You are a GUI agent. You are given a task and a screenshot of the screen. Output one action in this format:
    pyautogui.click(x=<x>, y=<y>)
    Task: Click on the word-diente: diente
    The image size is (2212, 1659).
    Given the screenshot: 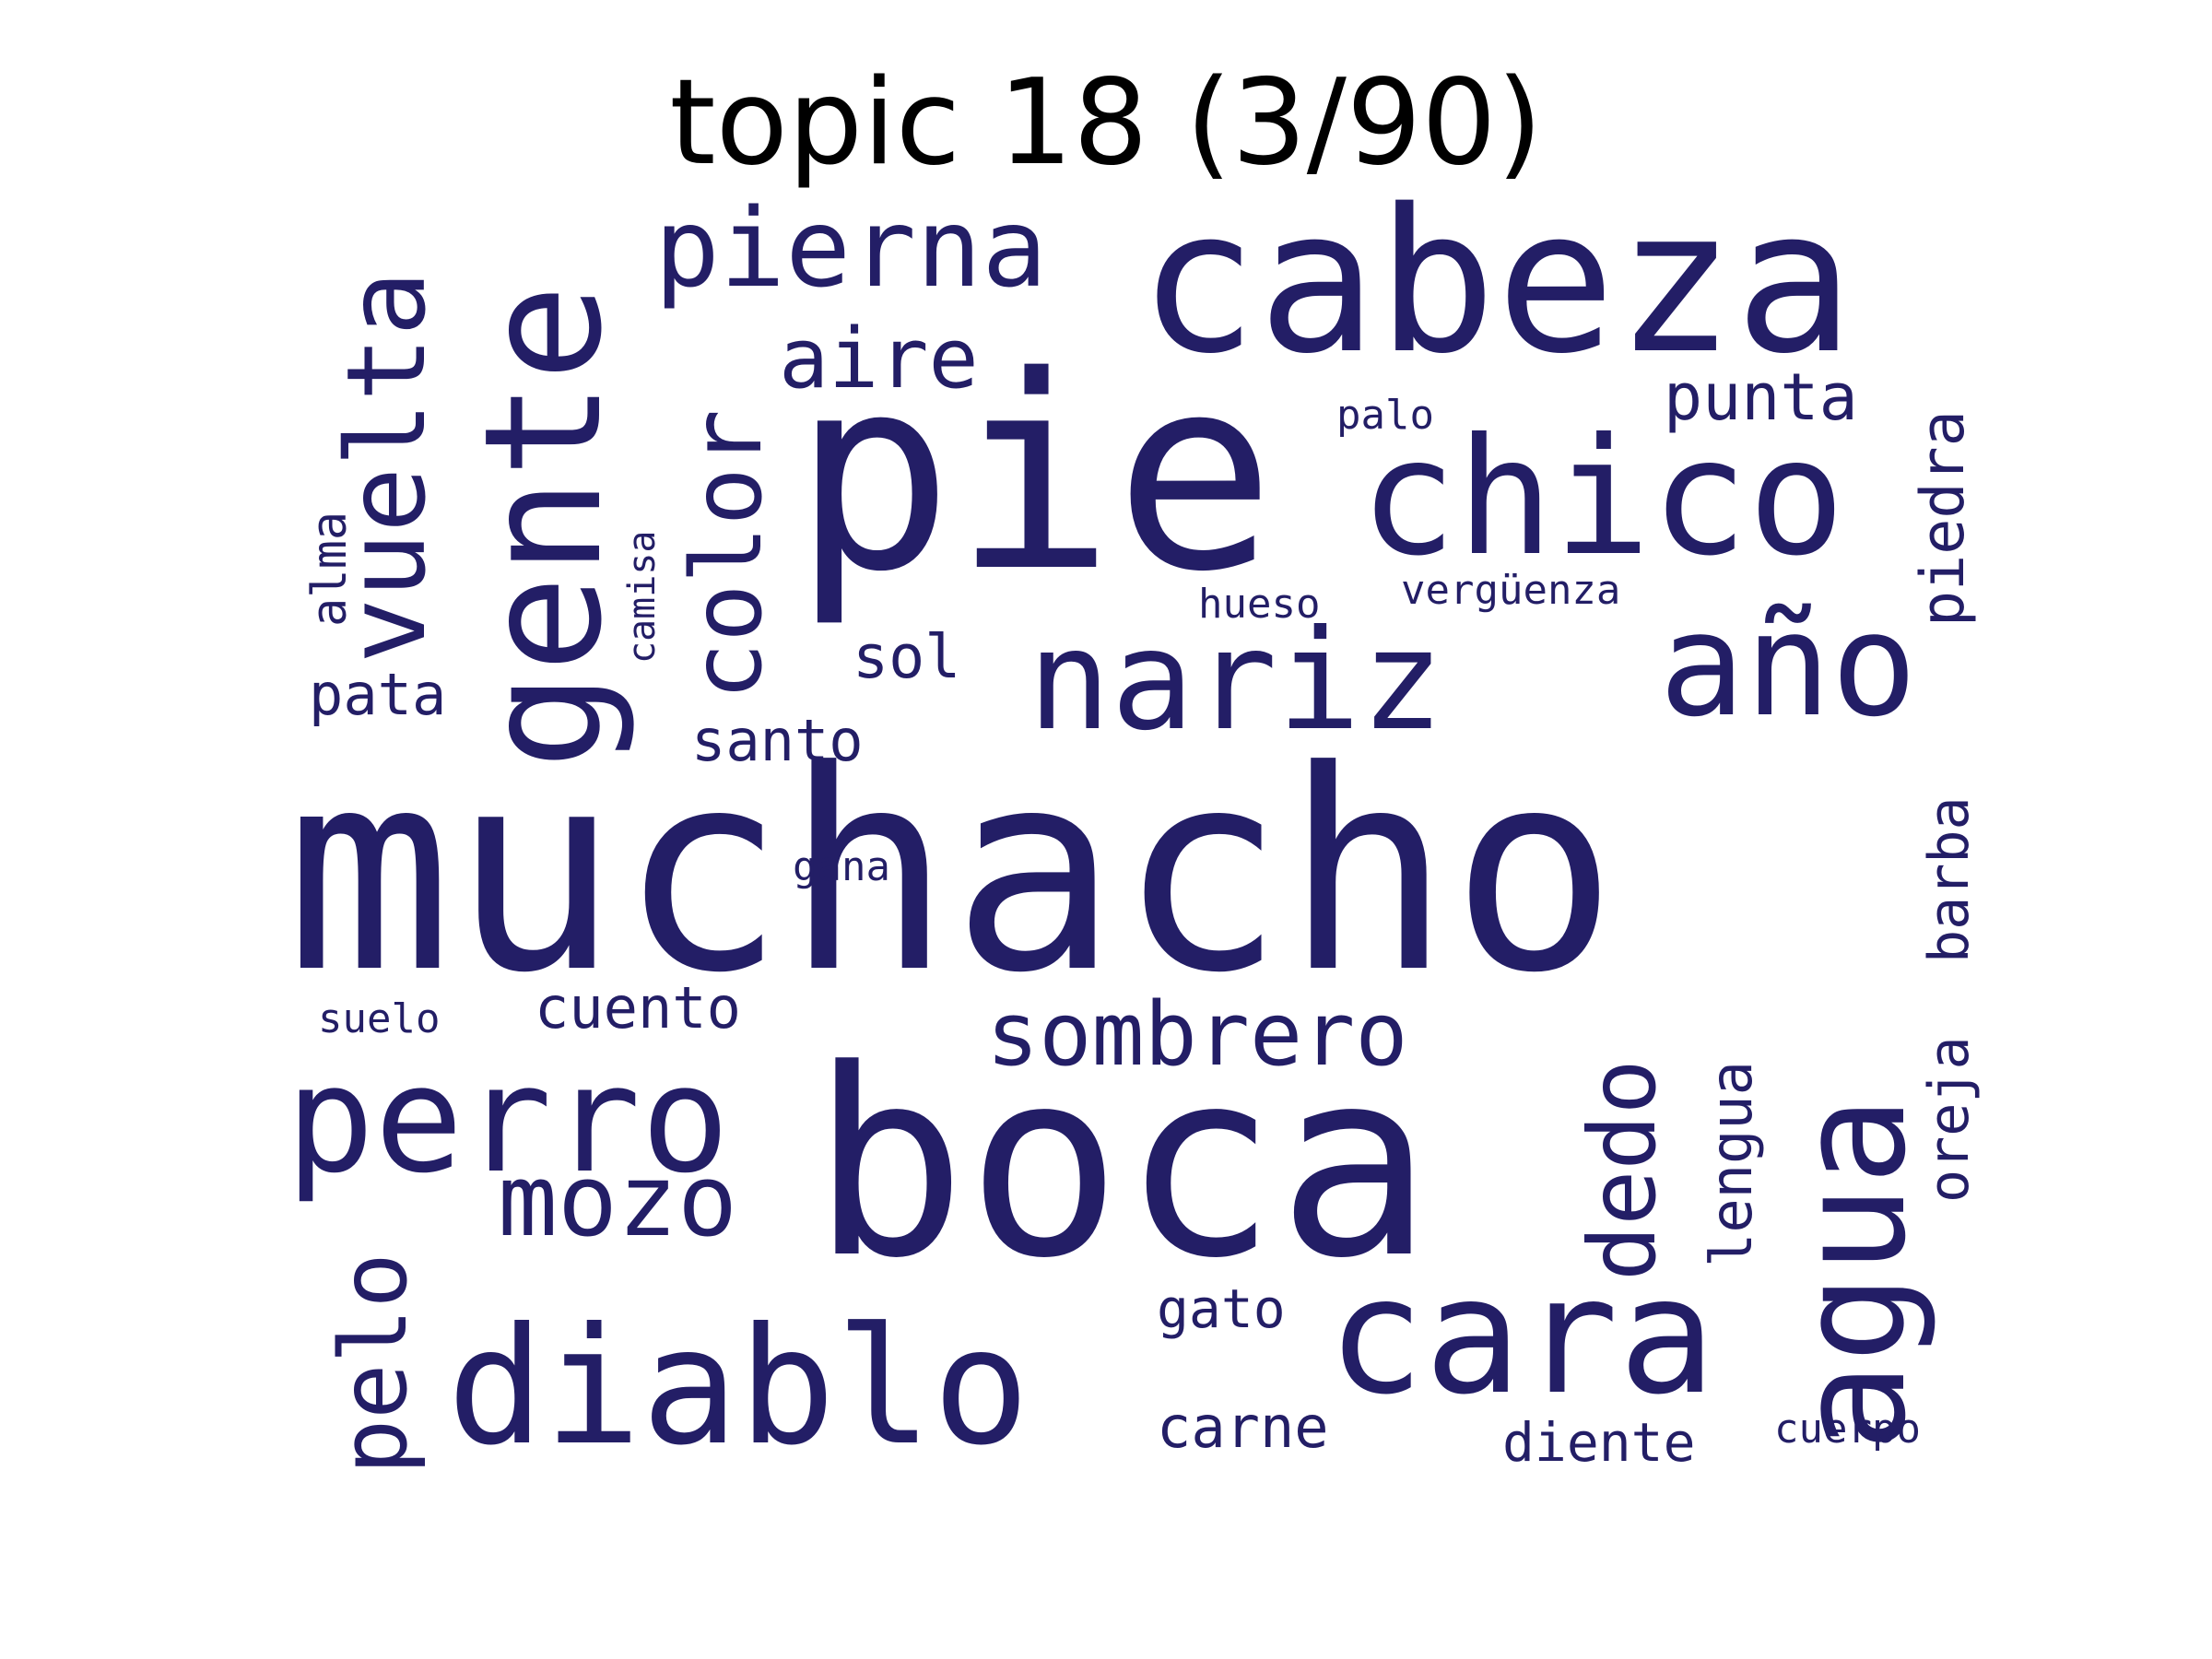 What is the action you would take?
    pyautogui.click(x=1599, y=1442)
    